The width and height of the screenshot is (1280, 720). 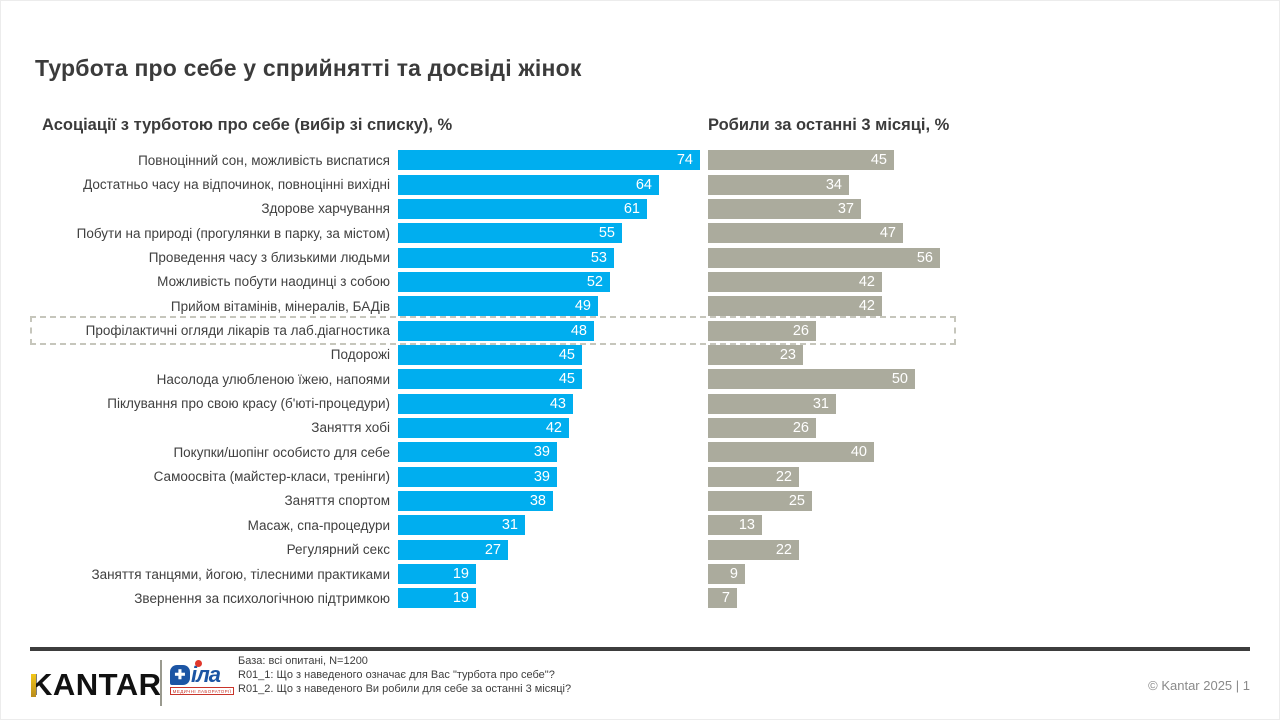 I want to click on track-assoc: 61, so click(x=549, y=208).